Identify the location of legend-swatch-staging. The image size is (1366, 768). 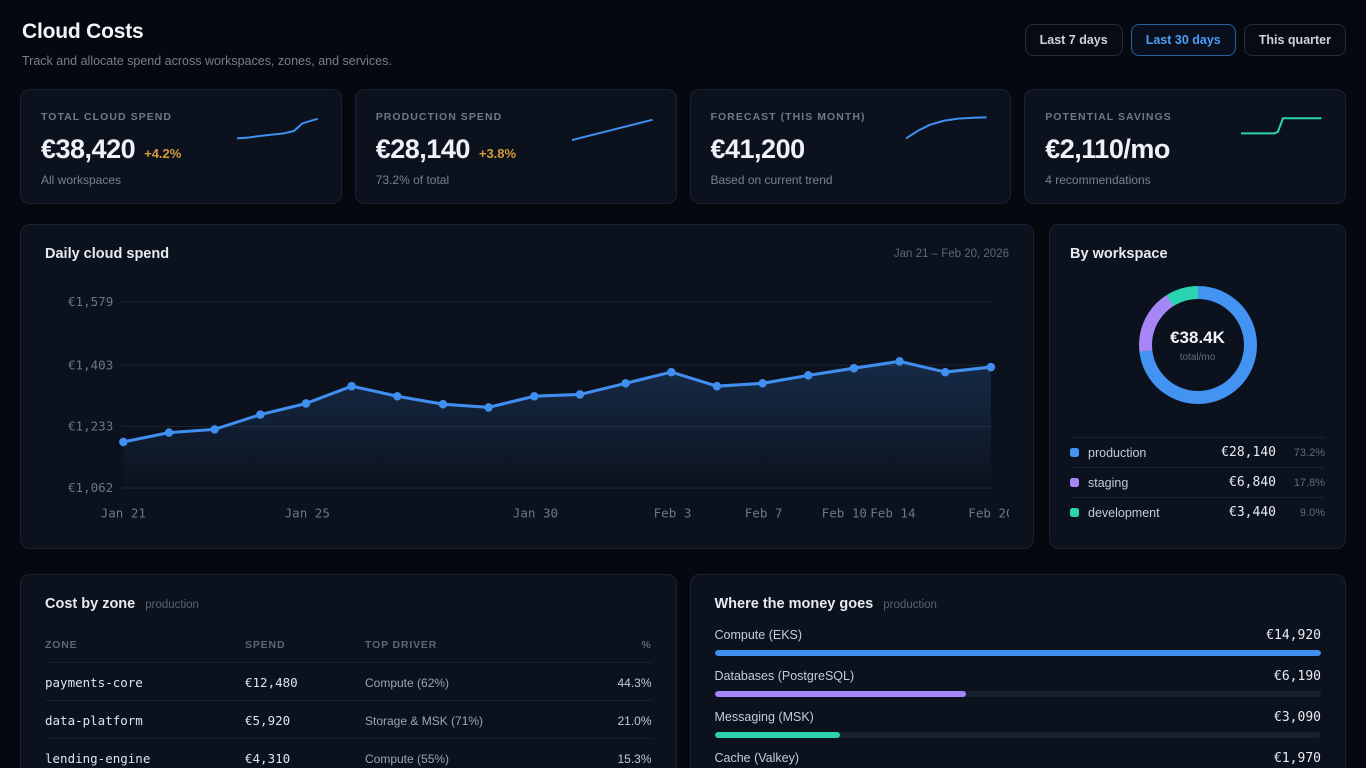
(1074, 482).